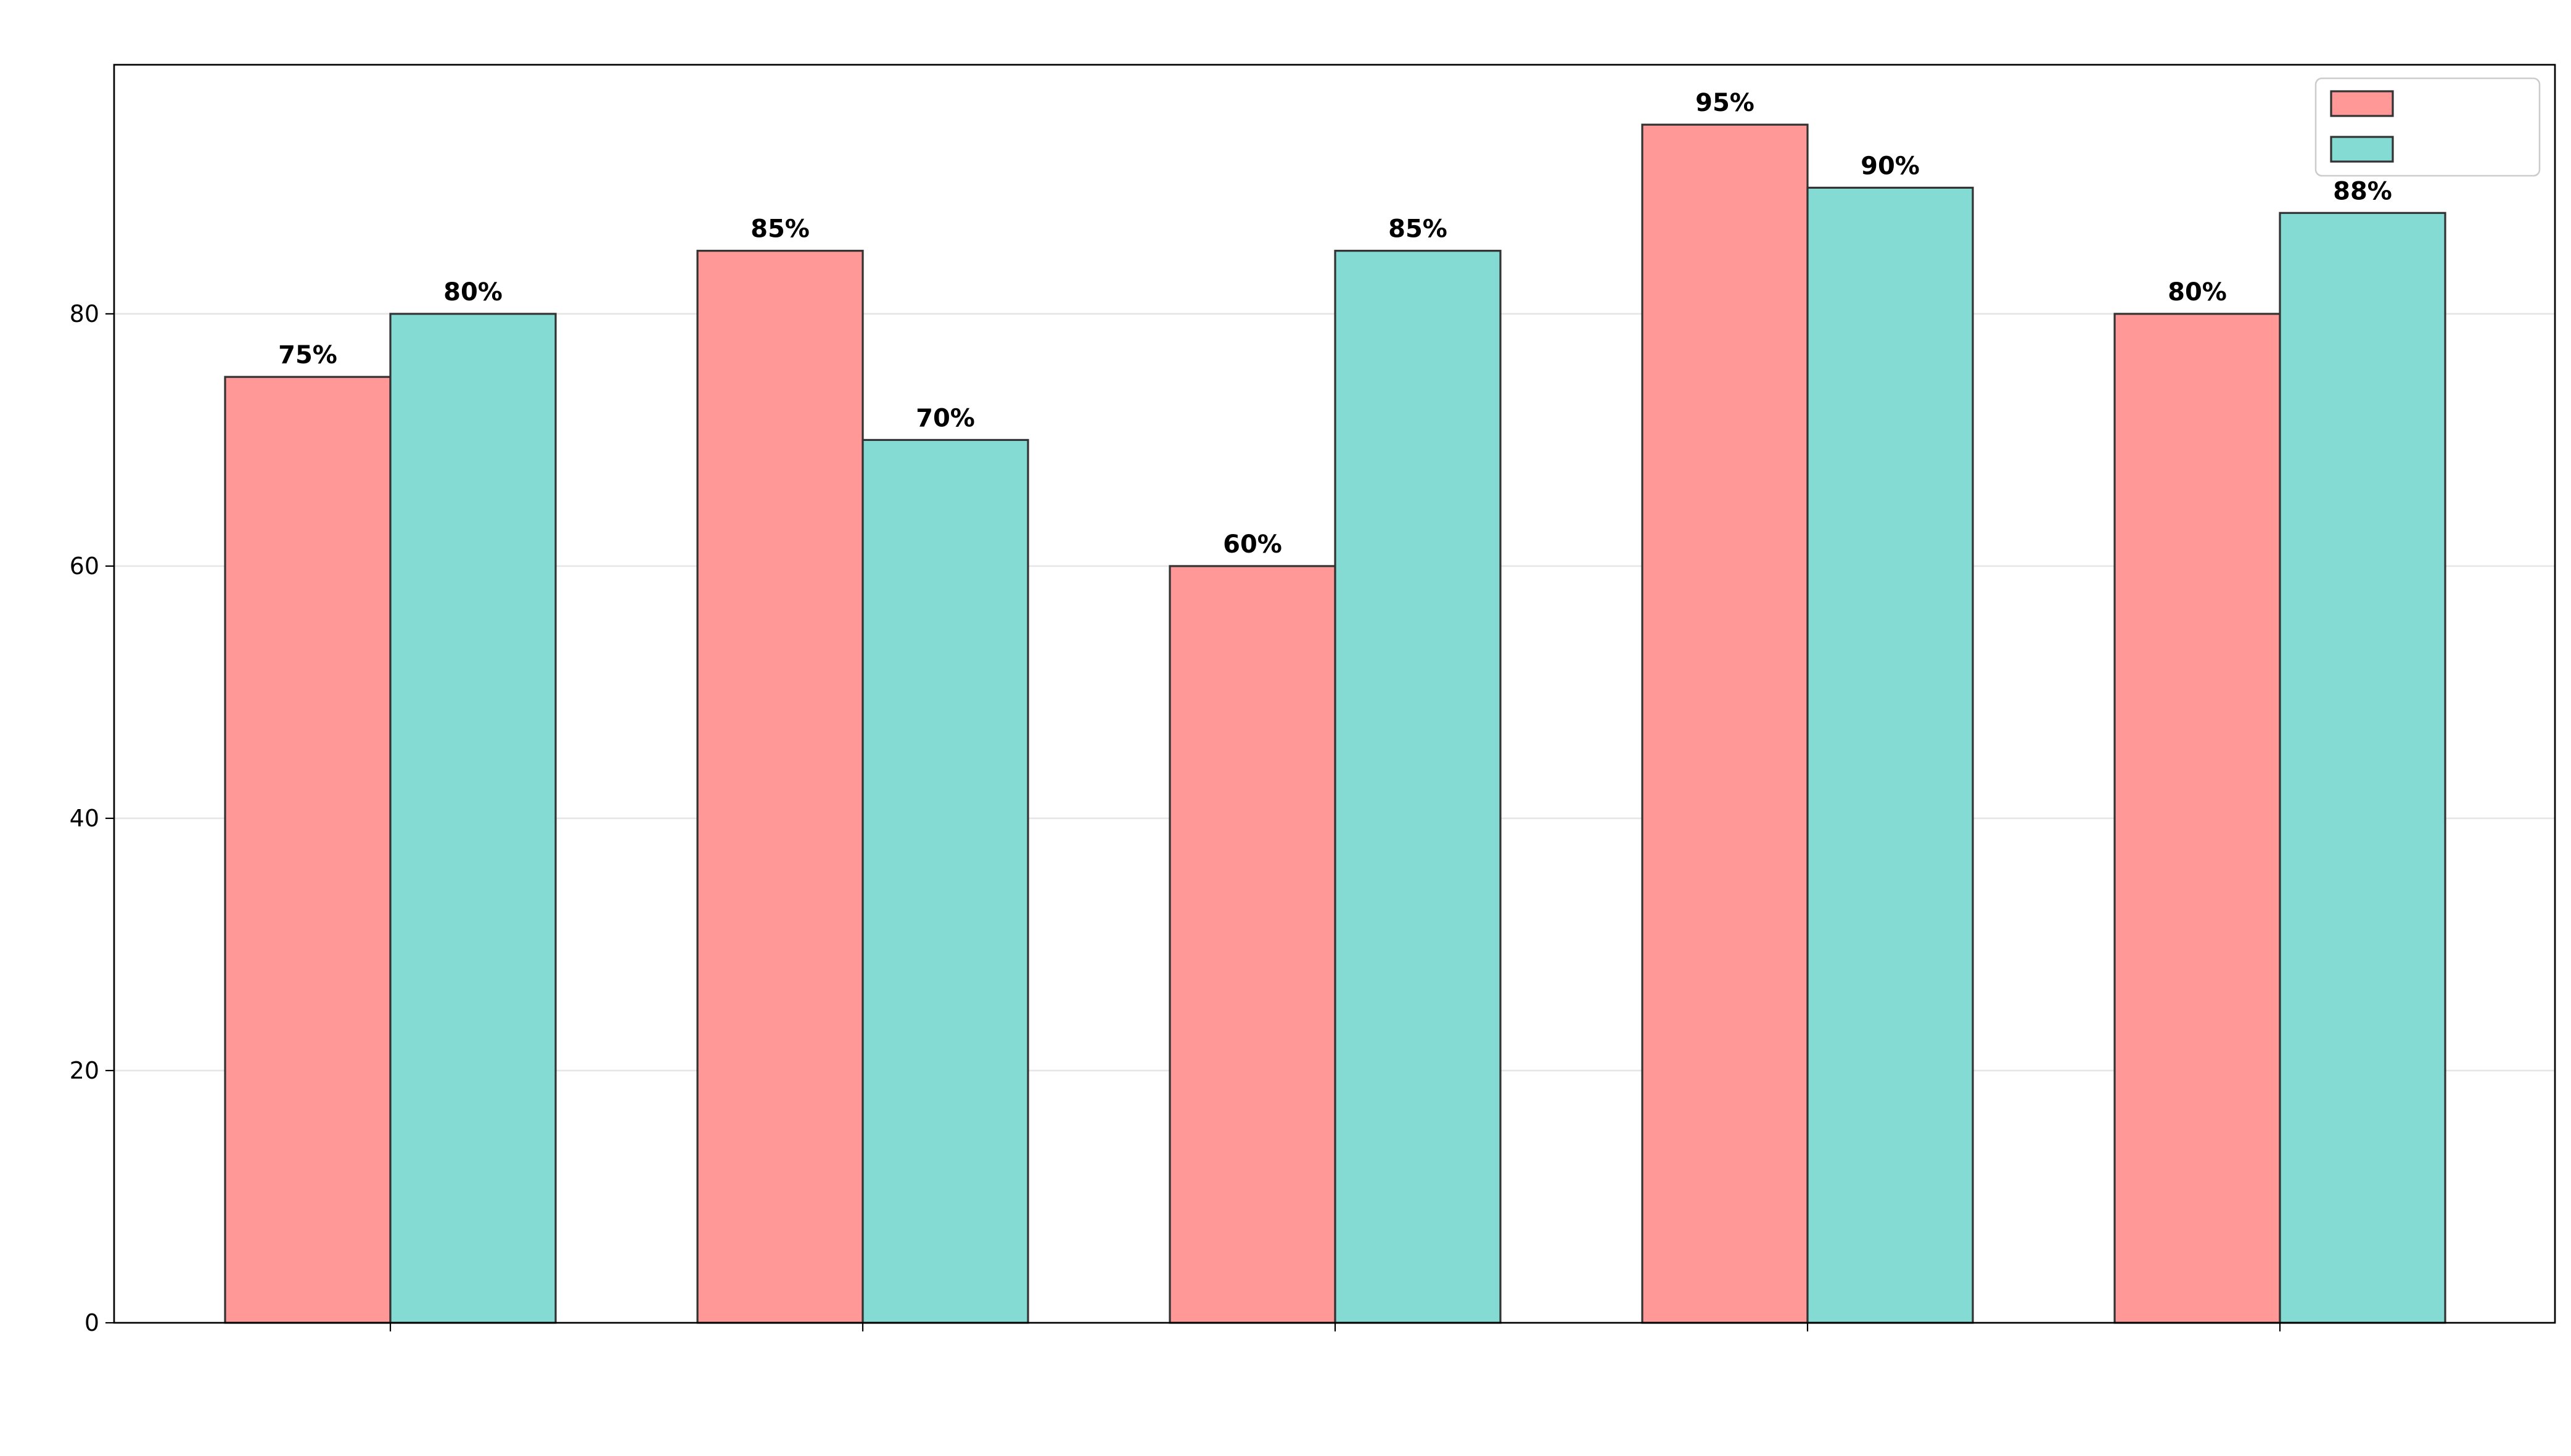  Describe the element at coordinates (2362, 191) in the screenshot. I see `data-label: 88%` at that location.